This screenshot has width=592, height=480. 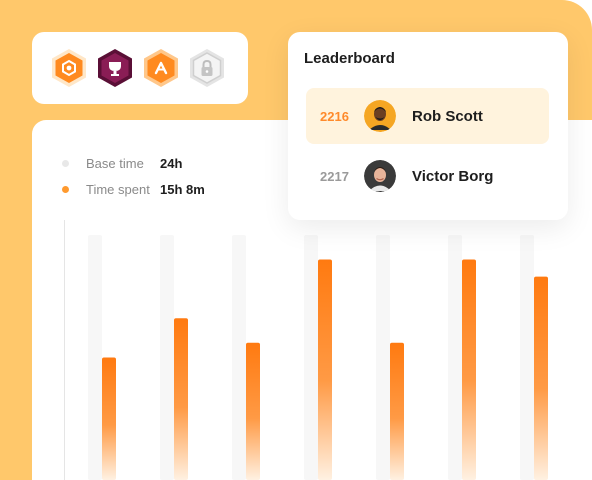 What do you see at coordinates (349, 58) in the screenshot?
I see `leaderboard-title: Leaderboard` at bounding box center [349, 58].